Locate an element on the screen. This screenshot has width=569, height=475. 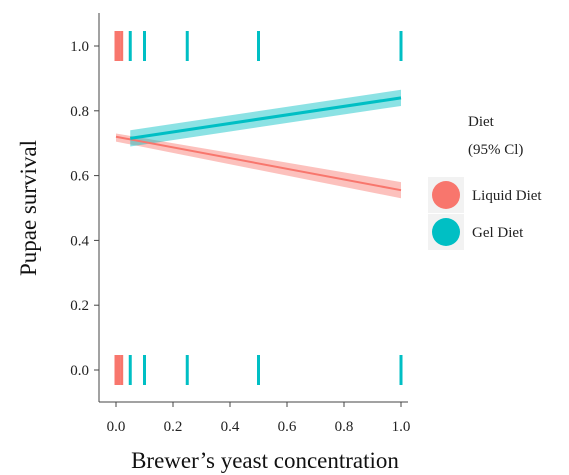
y-axis: 0.0 0.2 0.4 0.6 0.8 1.0 is located at coordinates (84, 209).